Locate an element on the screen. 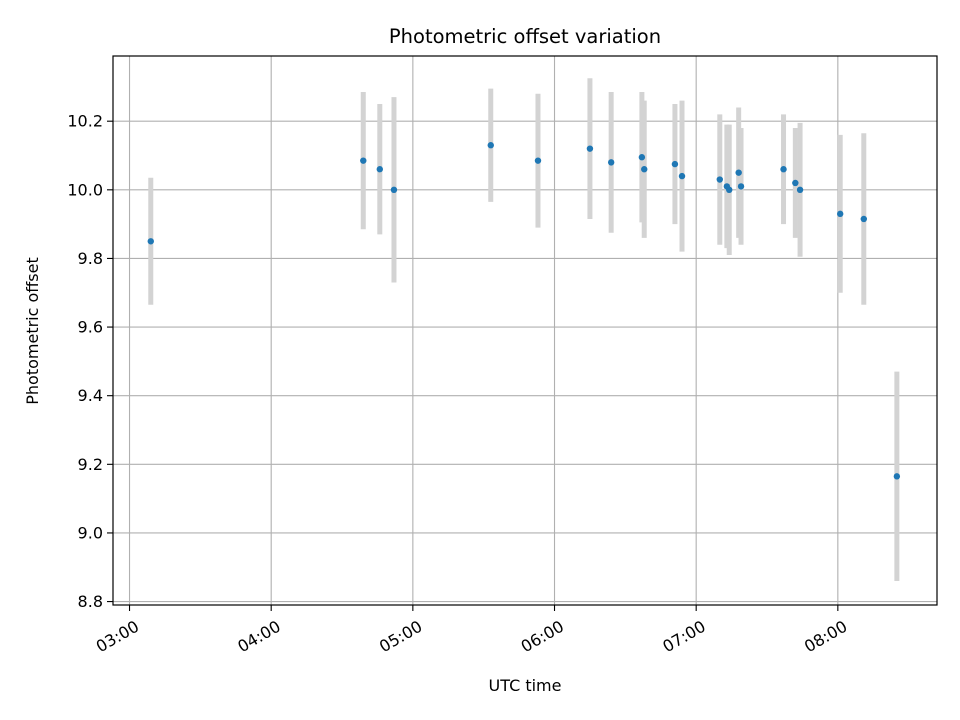 This screenshot has width=960, height=720. y-tick-label: 9.6 is located at coordinates (90, 327).